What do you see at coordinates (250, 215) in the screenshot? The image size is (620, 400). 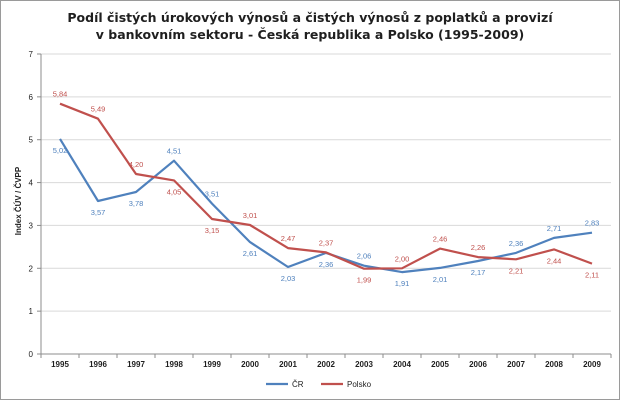 I see `data-label-polsko: 3,01` at bounding box center [250, 215].